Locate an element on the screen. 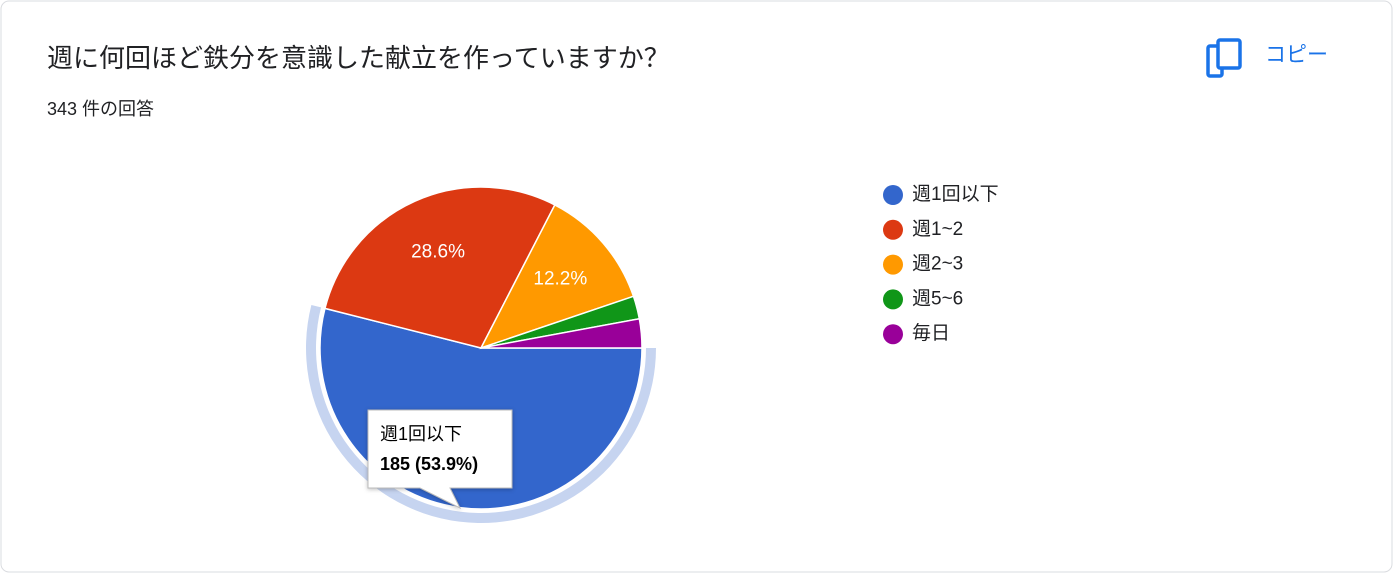 Image resolution: width=1394 pixels, height=579 pixels. tooltip-box is located at coordinates (440, 459).